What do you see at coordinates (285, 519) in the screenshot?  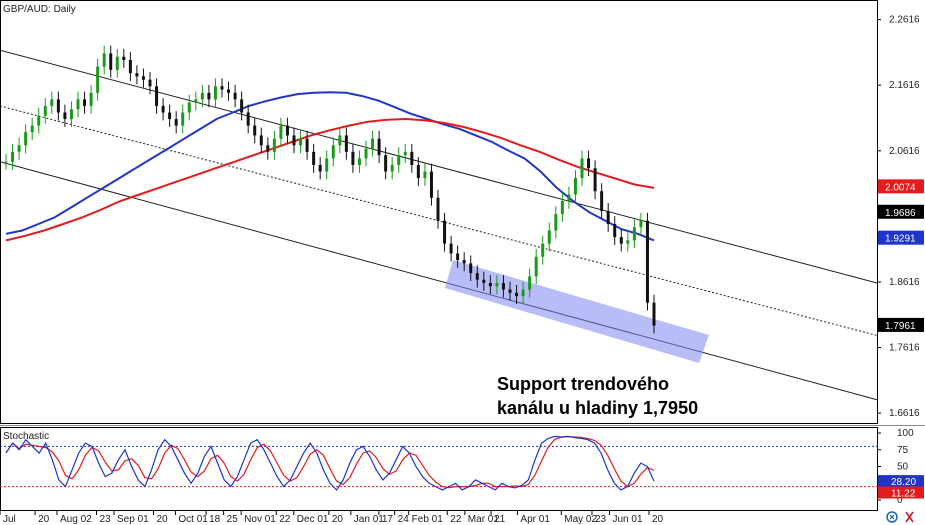 I see `x-tick-label: 22` at bounding box center [285, 519].